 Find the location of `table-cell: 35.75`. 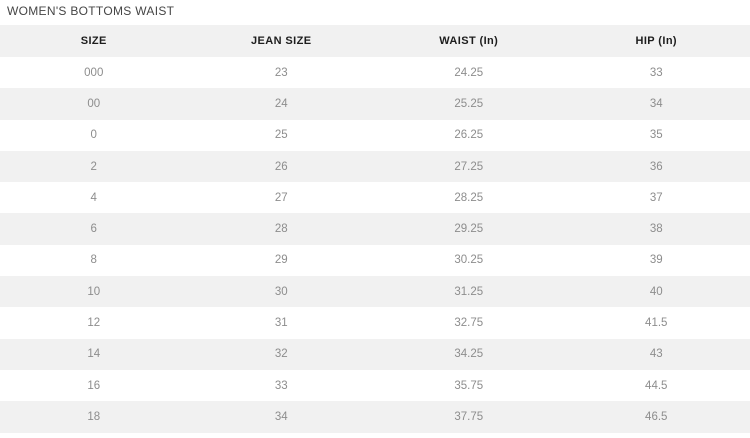

table-cell: 35.75 is located at coordinates (469, 385).